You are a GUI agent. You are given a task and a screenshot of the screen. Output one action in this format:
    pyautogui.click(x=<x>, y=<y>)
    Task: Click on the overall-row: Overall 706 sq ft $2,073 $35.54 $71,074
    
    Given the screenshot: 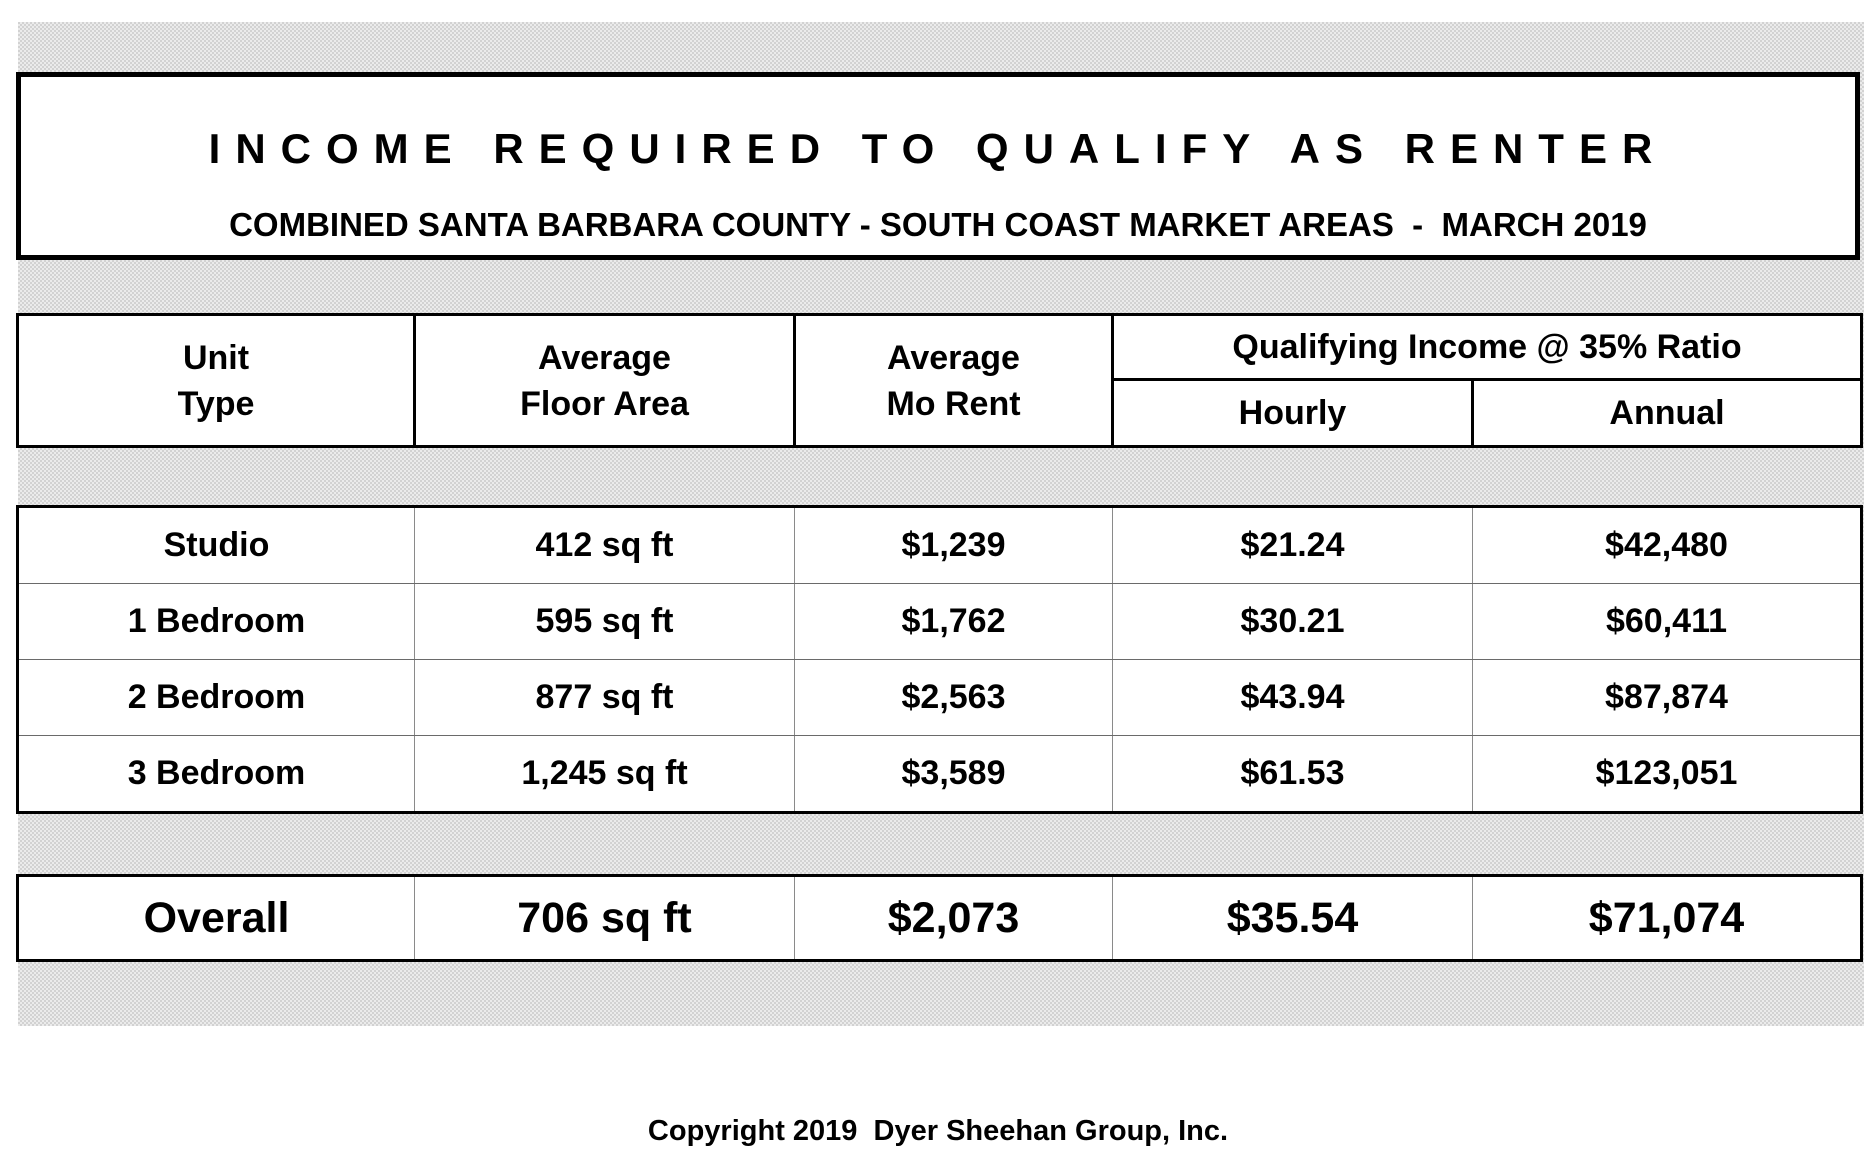 What is the action you would take?
    pyautogui.click(x=939, y=918)
    